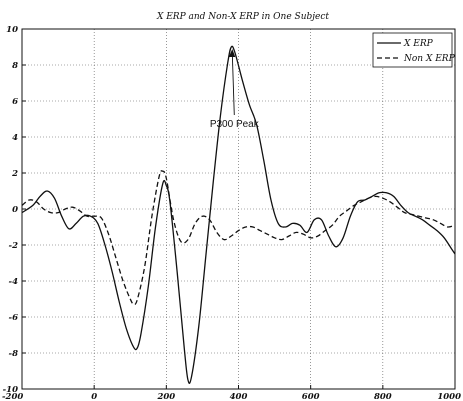  I want to click on legend-label: Non X ERP, so click(429, 59).